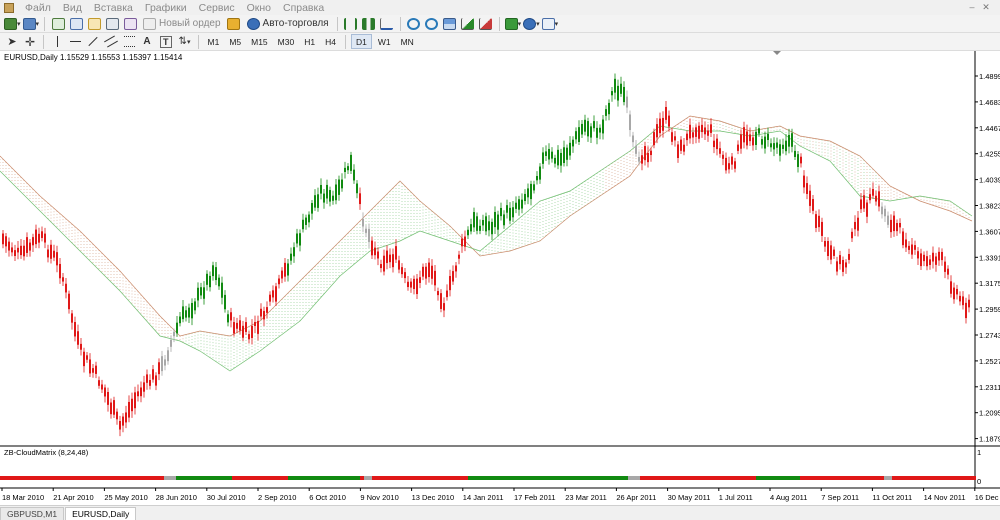 The image size is (1000, 520). What do you see at coordinates (147, 41) in the screenshot?
I see `text-tool-button: A` at bounding box center [147, 41].